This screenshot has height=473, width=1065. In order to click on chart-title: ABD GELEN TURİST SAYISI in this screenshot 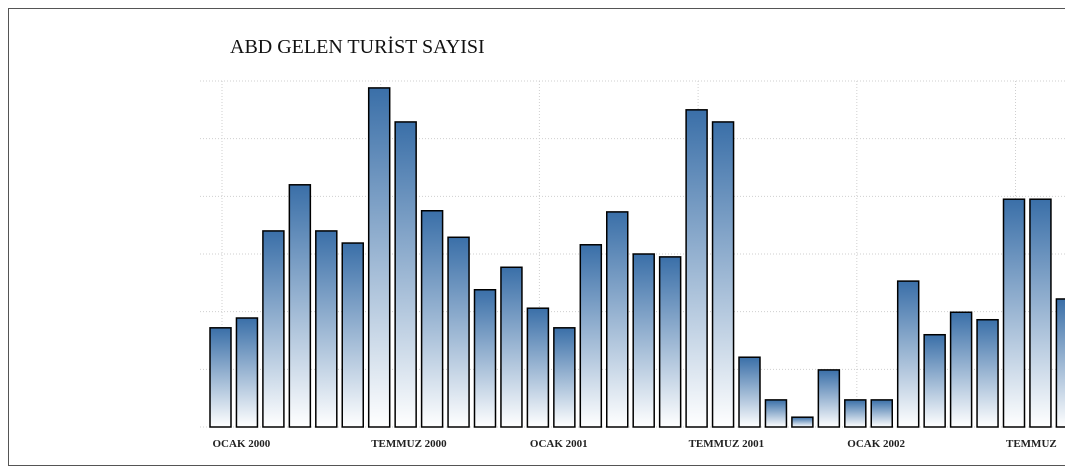, I will do `click(357, 46)`.